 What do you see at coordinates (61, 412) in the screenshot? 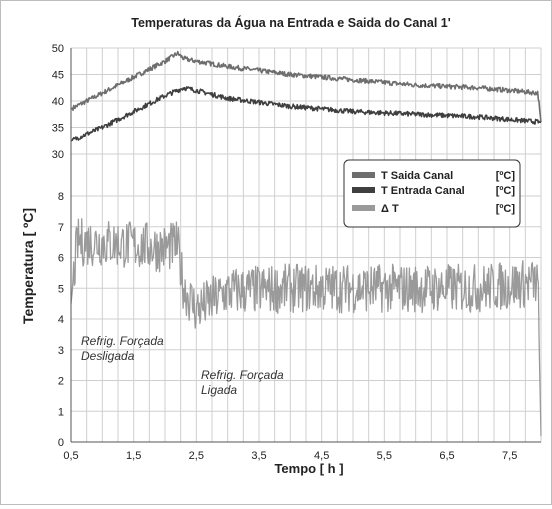
I see `y-tick-label: 1` at bounding box center [61, 412].